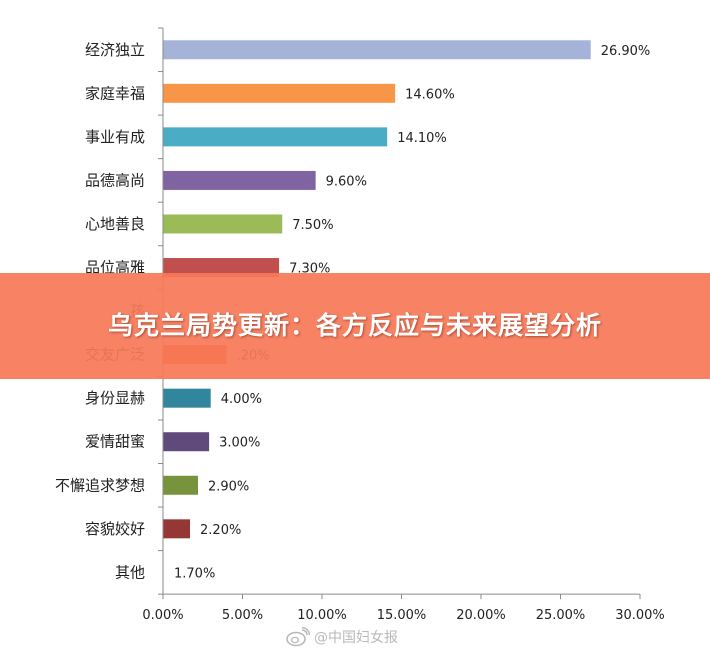 This screenshot has width=710, height=655. Describe the element at coordinates (309, 269) in the screenshot. I see `value-label: 7.30%` at that location.